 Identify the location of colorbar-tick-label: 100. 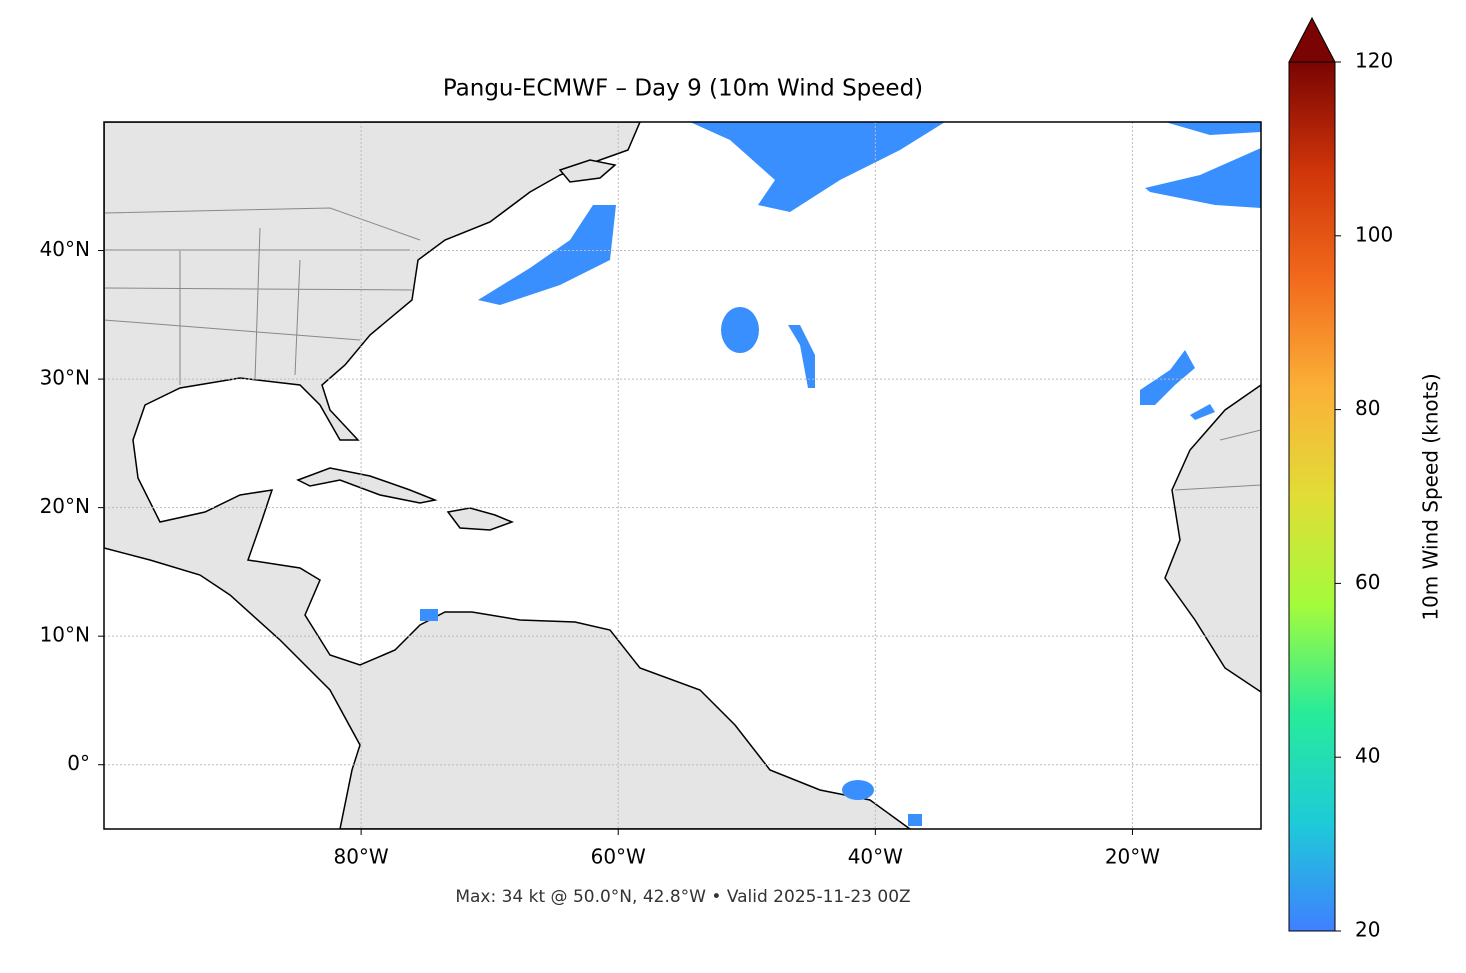
(1374, 234).